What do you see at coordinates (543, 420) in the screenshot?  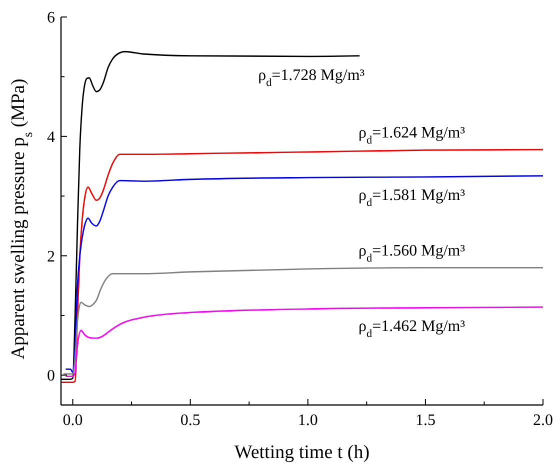 I see `x-tick-label: 2.0` at bounding box center [543, 420].